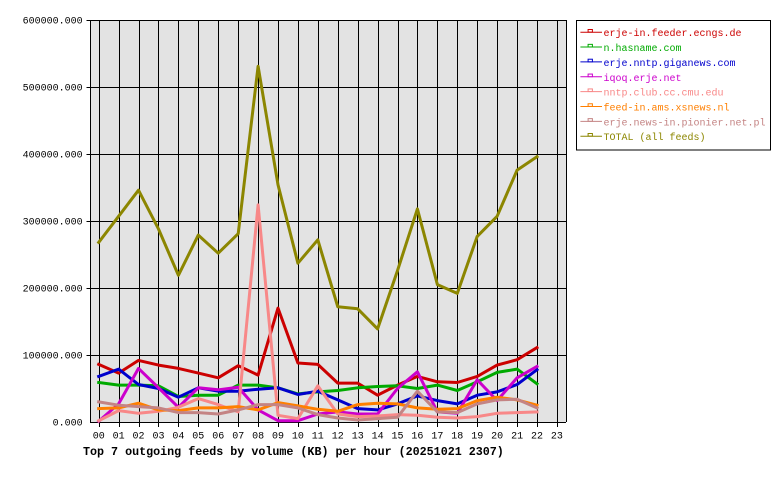 This screenshot has width=780, height=485. I want to click on svg-text: 400000.000, so click(53, 156).